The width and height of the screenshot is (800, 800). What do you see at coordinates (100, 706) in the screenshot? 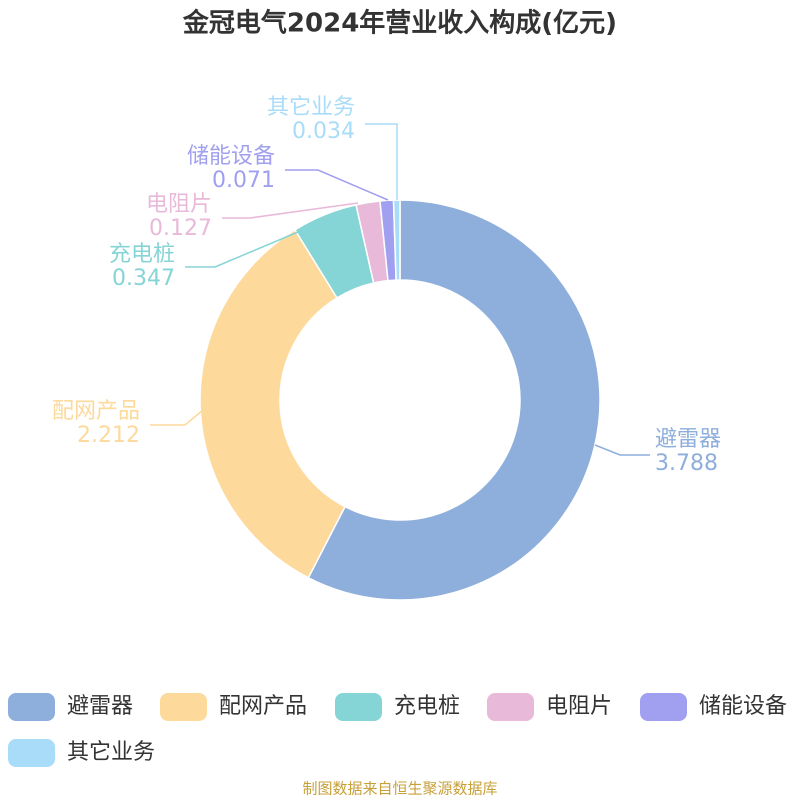
I see `legend-label: 避雷器` at bounding box center [100, 706].